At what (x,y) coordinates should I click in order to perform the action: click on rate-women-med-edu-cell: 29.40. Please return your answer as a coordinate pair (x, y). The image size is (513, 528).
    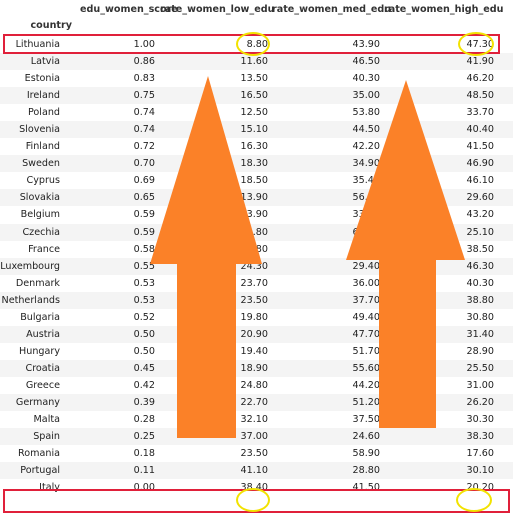
    Looking at the image, I should click on (366, 266).